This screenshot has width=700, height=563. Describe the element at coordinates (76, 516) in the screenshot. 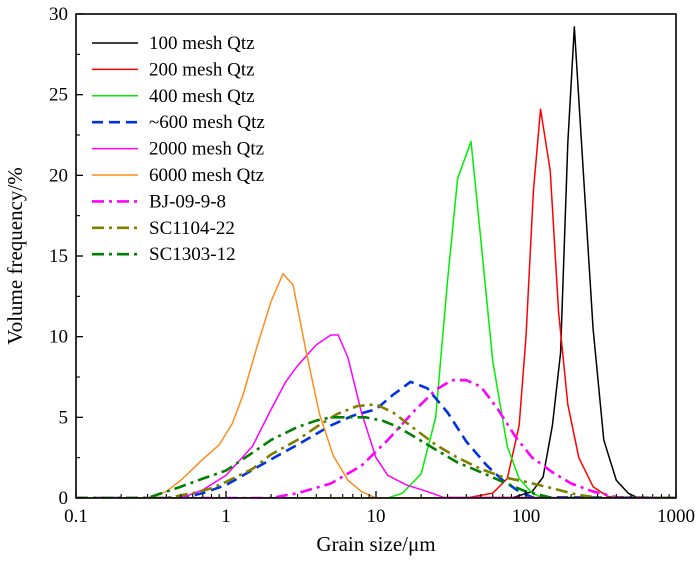

I see `x-tick-label: 0.1` at that location.